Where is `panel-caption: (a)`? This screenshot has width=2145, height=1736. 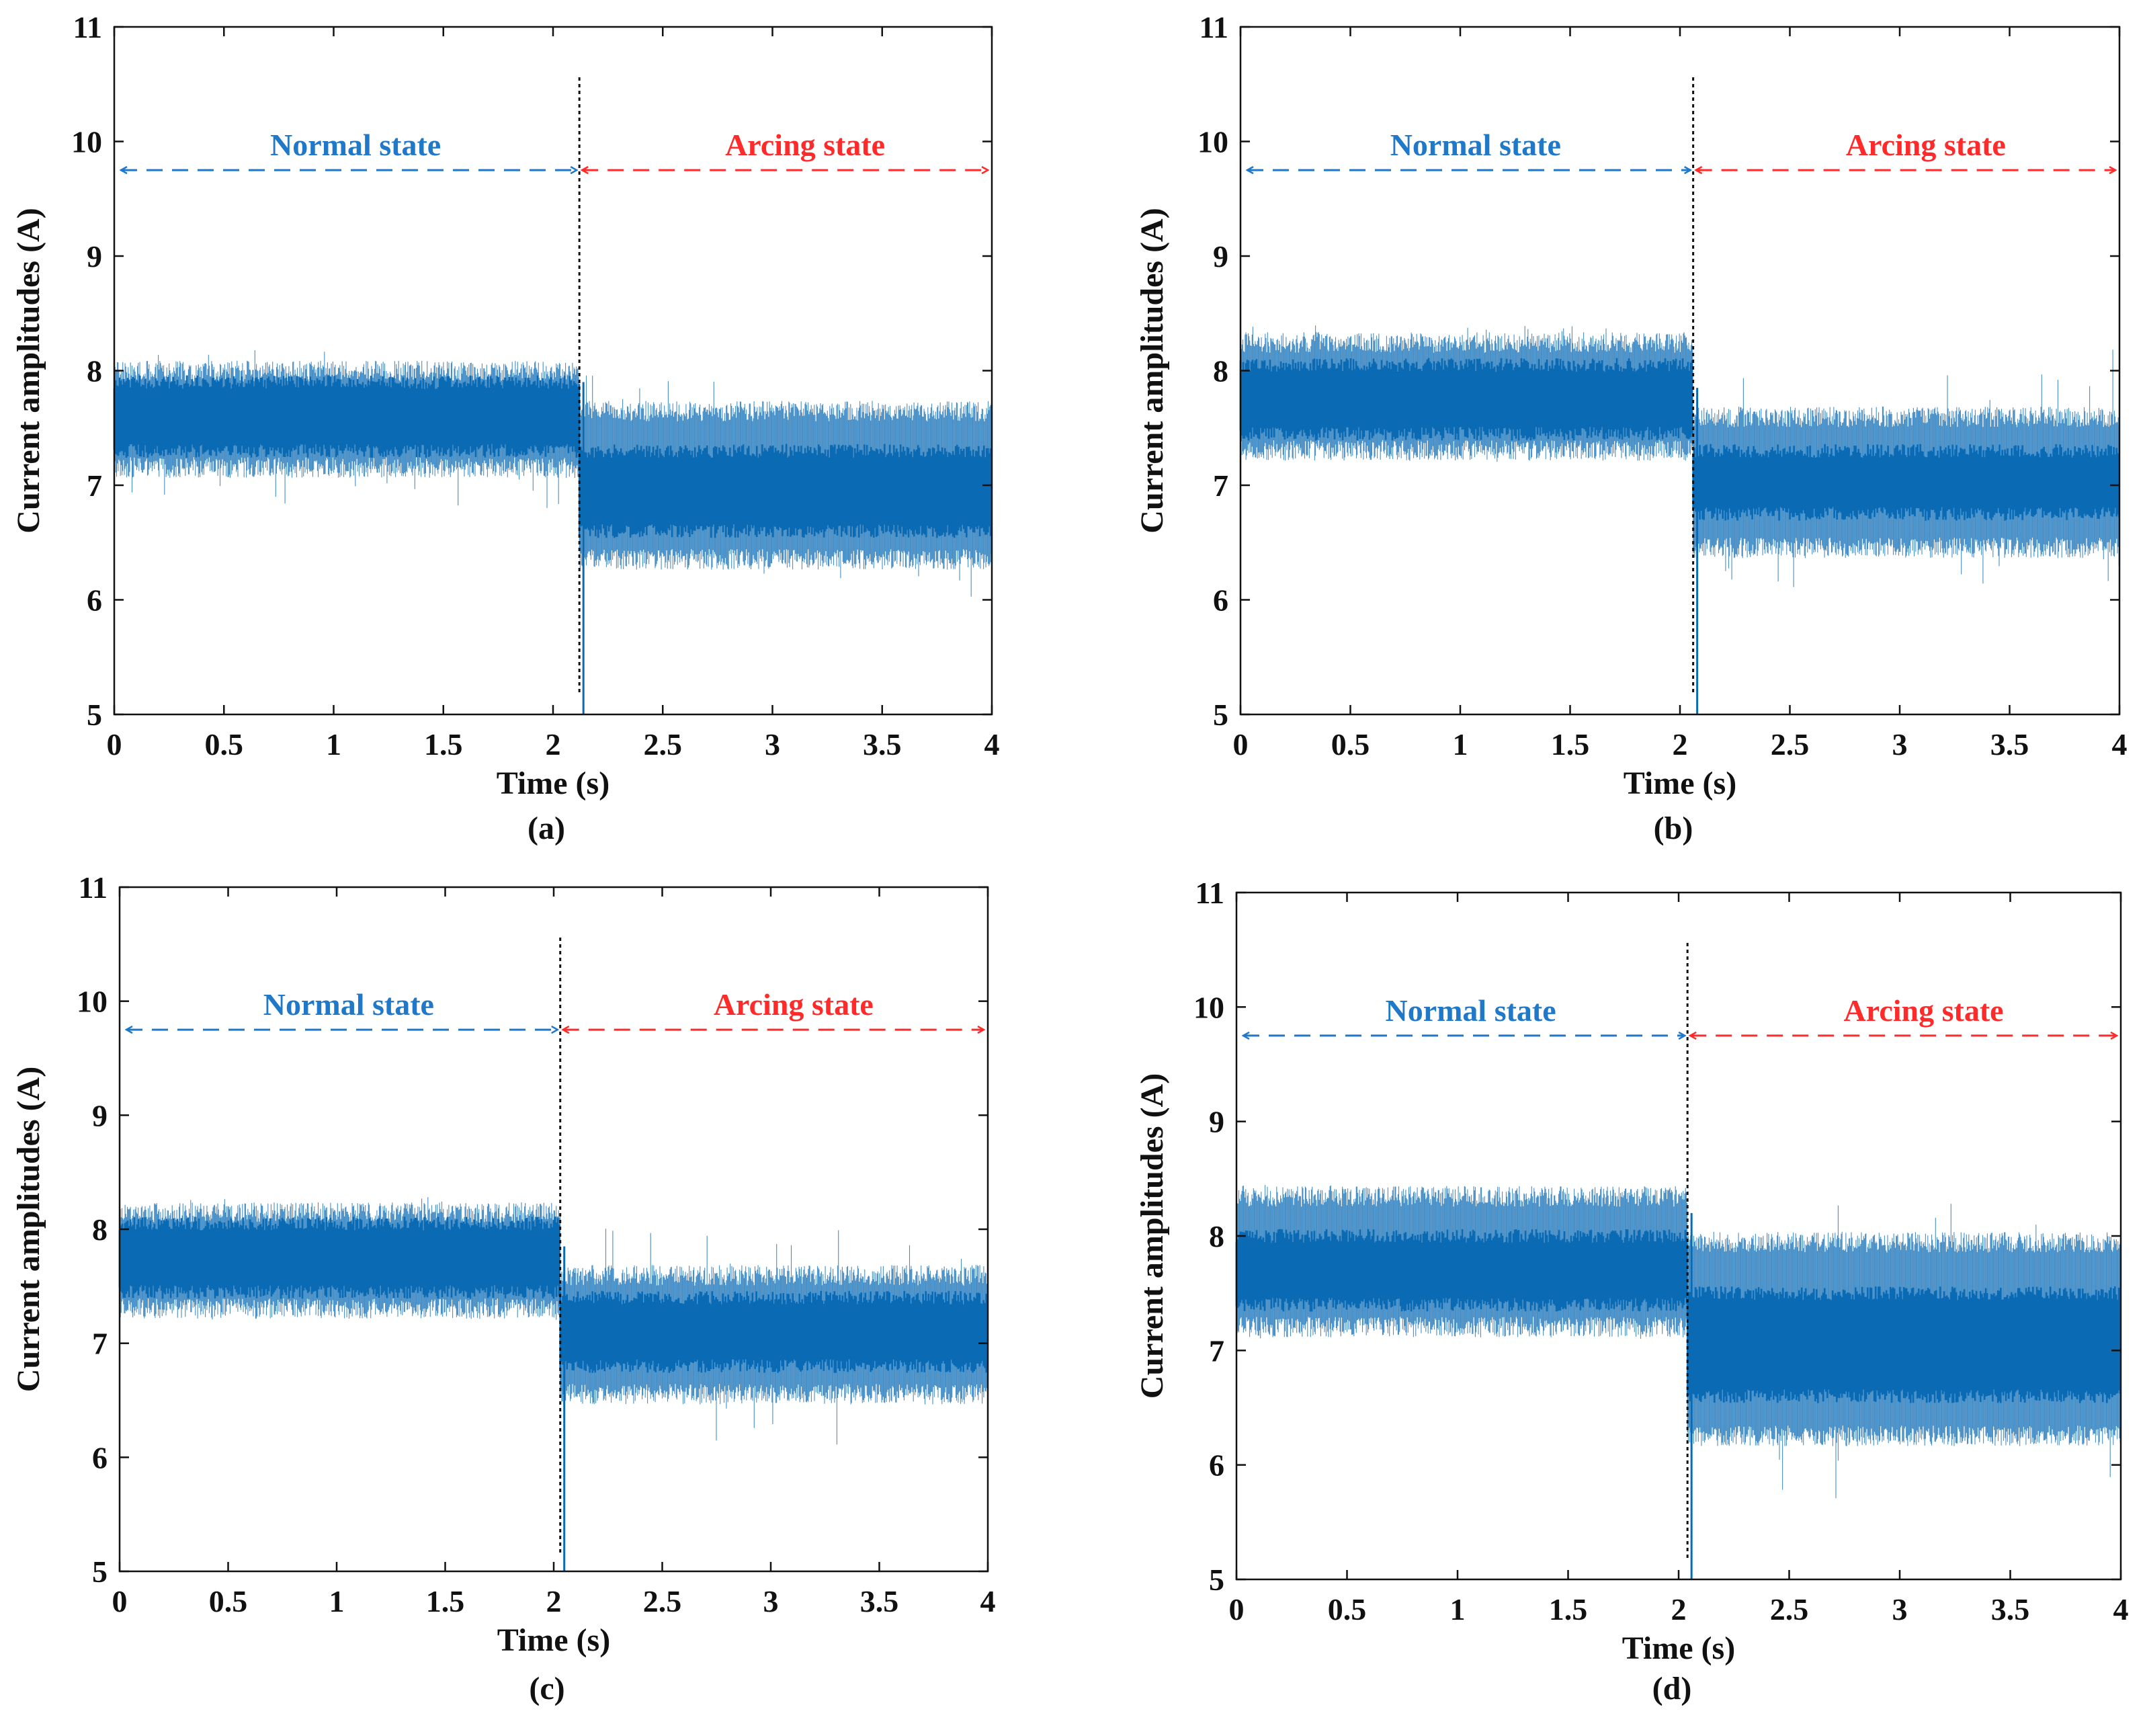 panel-caption: (a) is located at coordinates (546, 828).